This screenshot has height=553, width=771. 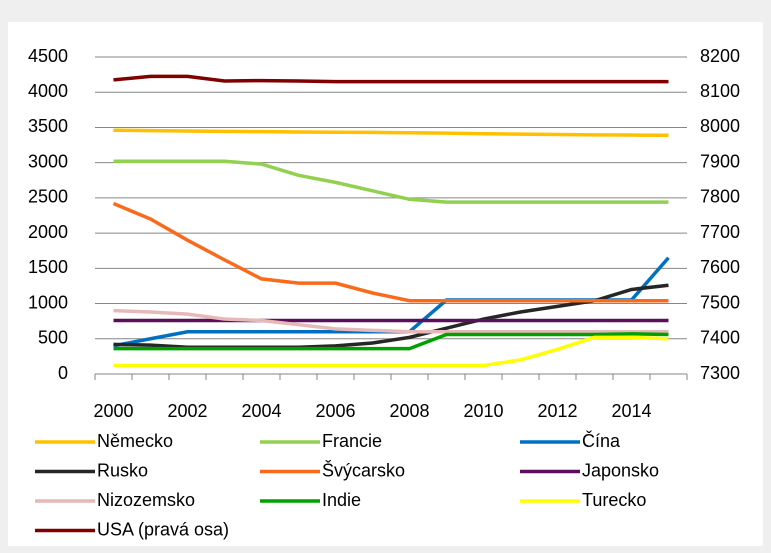 I want to click on y2-tick-label: 7900, so click(x=720, y=161).